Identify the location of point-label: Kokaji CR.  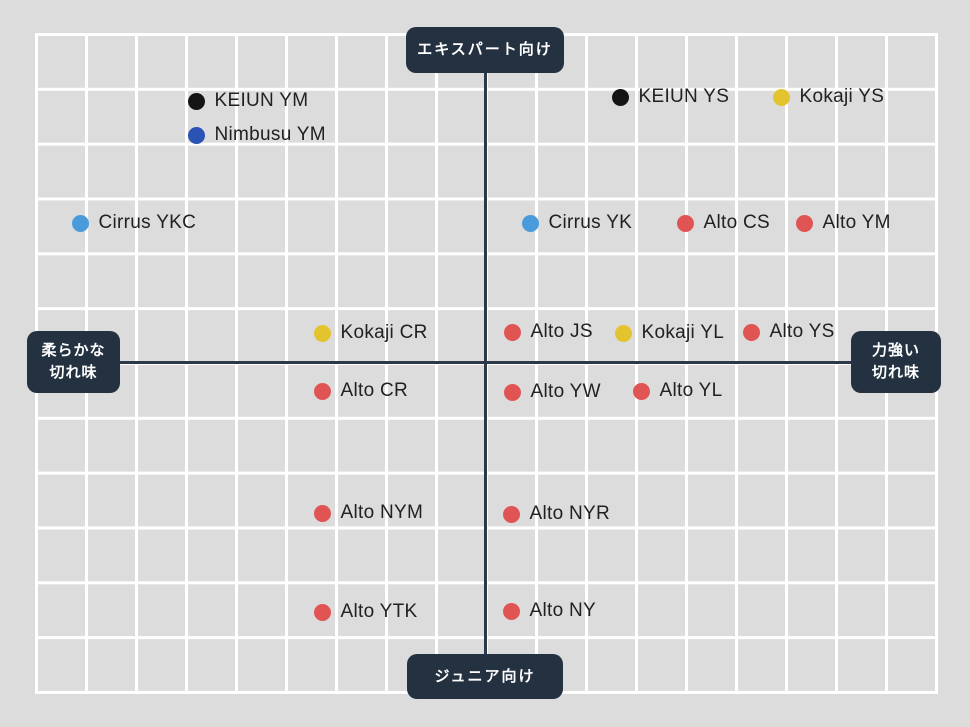
(384, 332).